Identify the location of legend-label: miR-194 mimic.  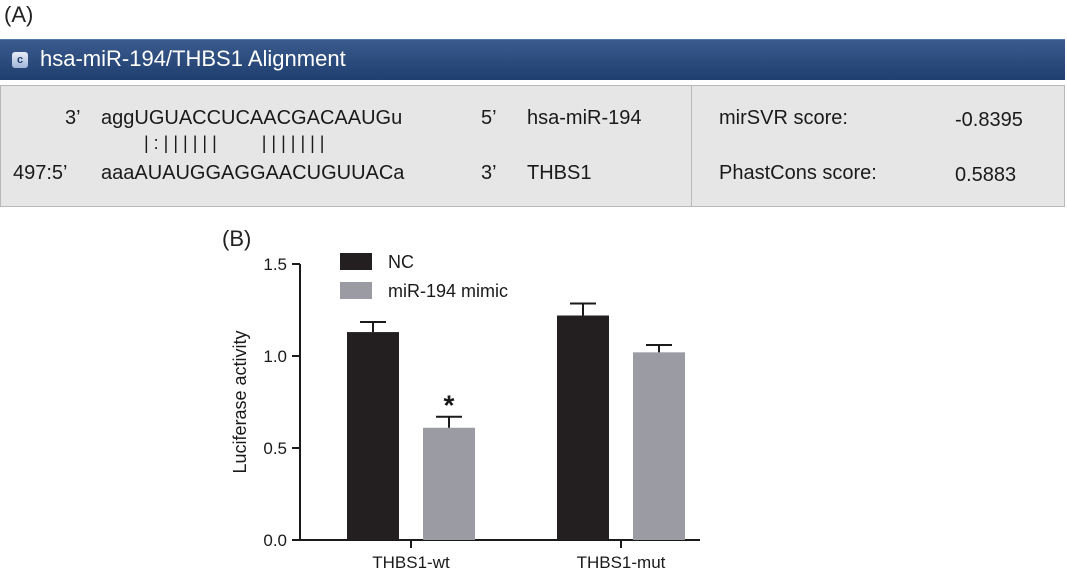
(448, 291).